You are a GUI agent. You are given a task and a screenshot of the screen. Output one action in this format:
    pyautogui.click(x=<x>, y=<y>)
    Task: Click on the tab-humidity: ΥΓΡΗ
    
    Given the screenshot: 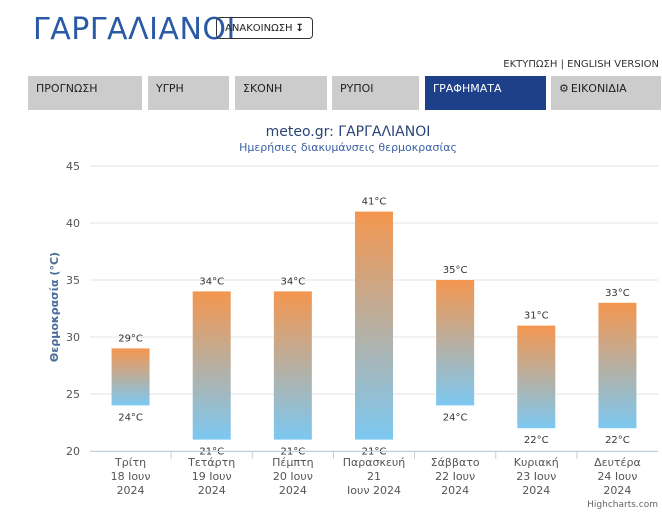 What is the action you would take?
    pyautogui.click(x=188, y=93)
    